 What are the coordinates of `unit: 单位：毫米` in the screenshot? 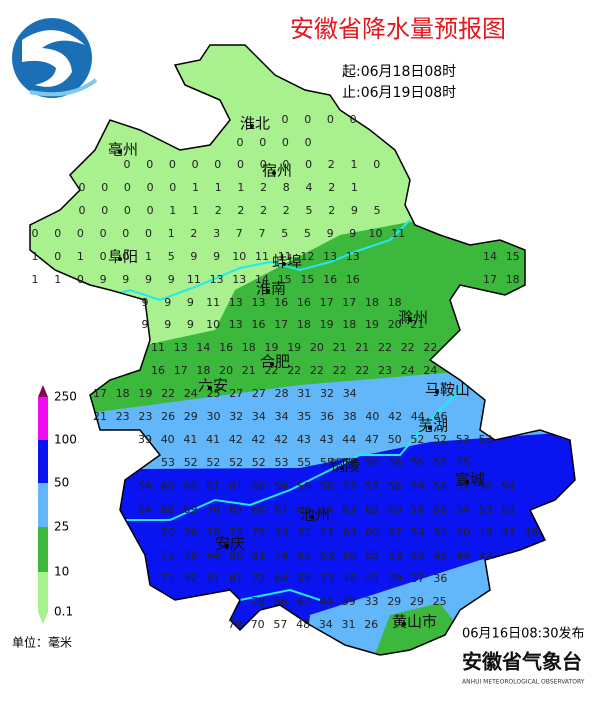 It's located at (42, 642).